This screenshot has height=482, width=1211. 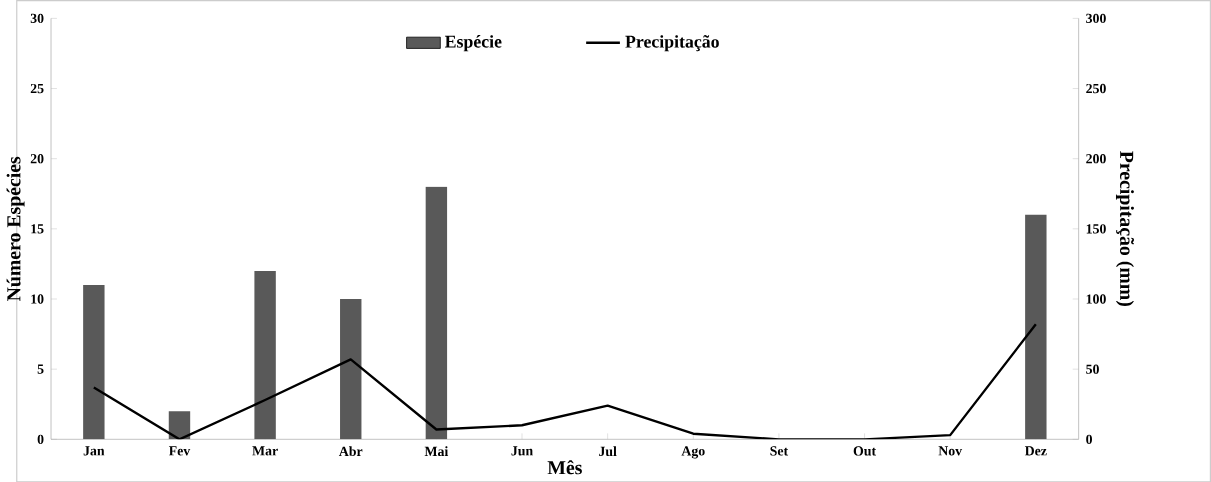 What do you see at coordinates (564, 467) in the screenshot?
I see `x-axis-title: Mês` at bounding box center [564, 467].